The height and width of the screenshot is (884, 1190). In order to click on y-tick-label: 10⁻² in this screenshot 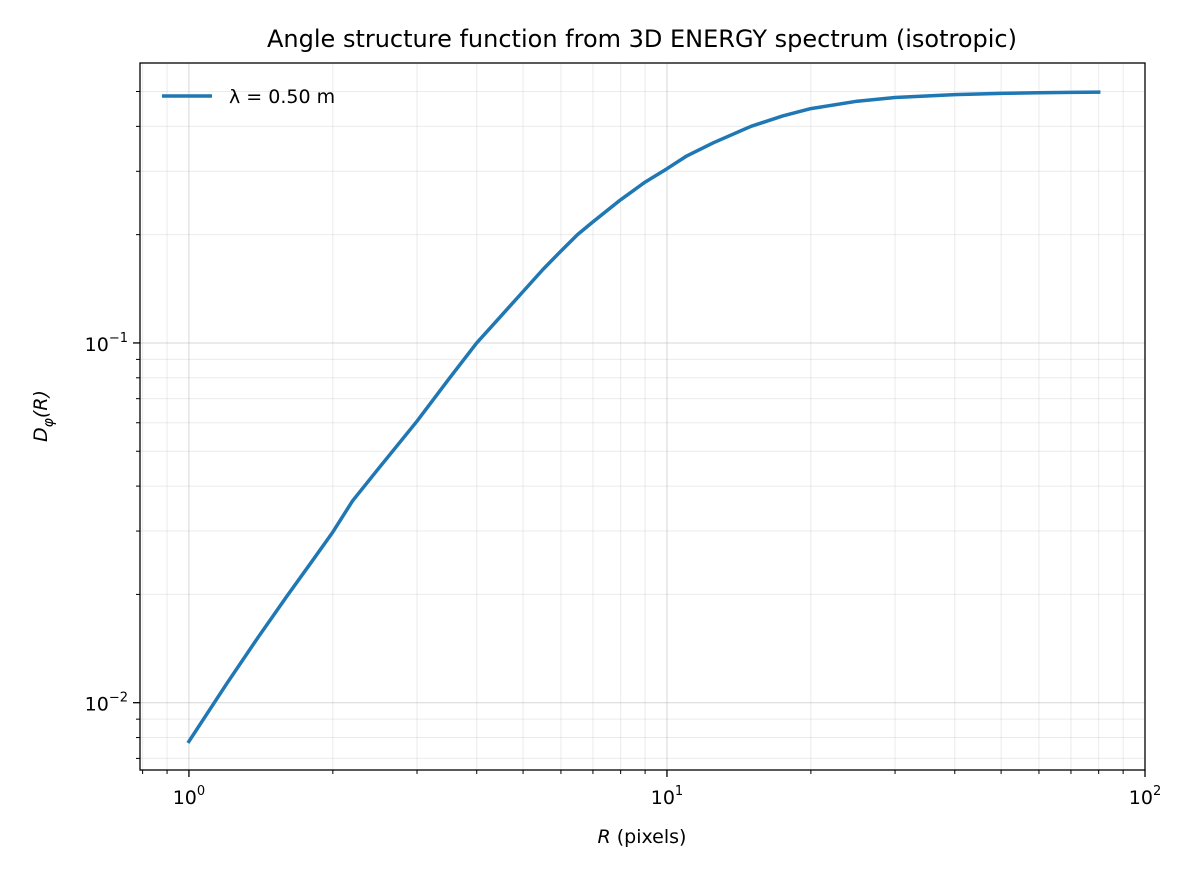, I will do `click(106, 703)`.